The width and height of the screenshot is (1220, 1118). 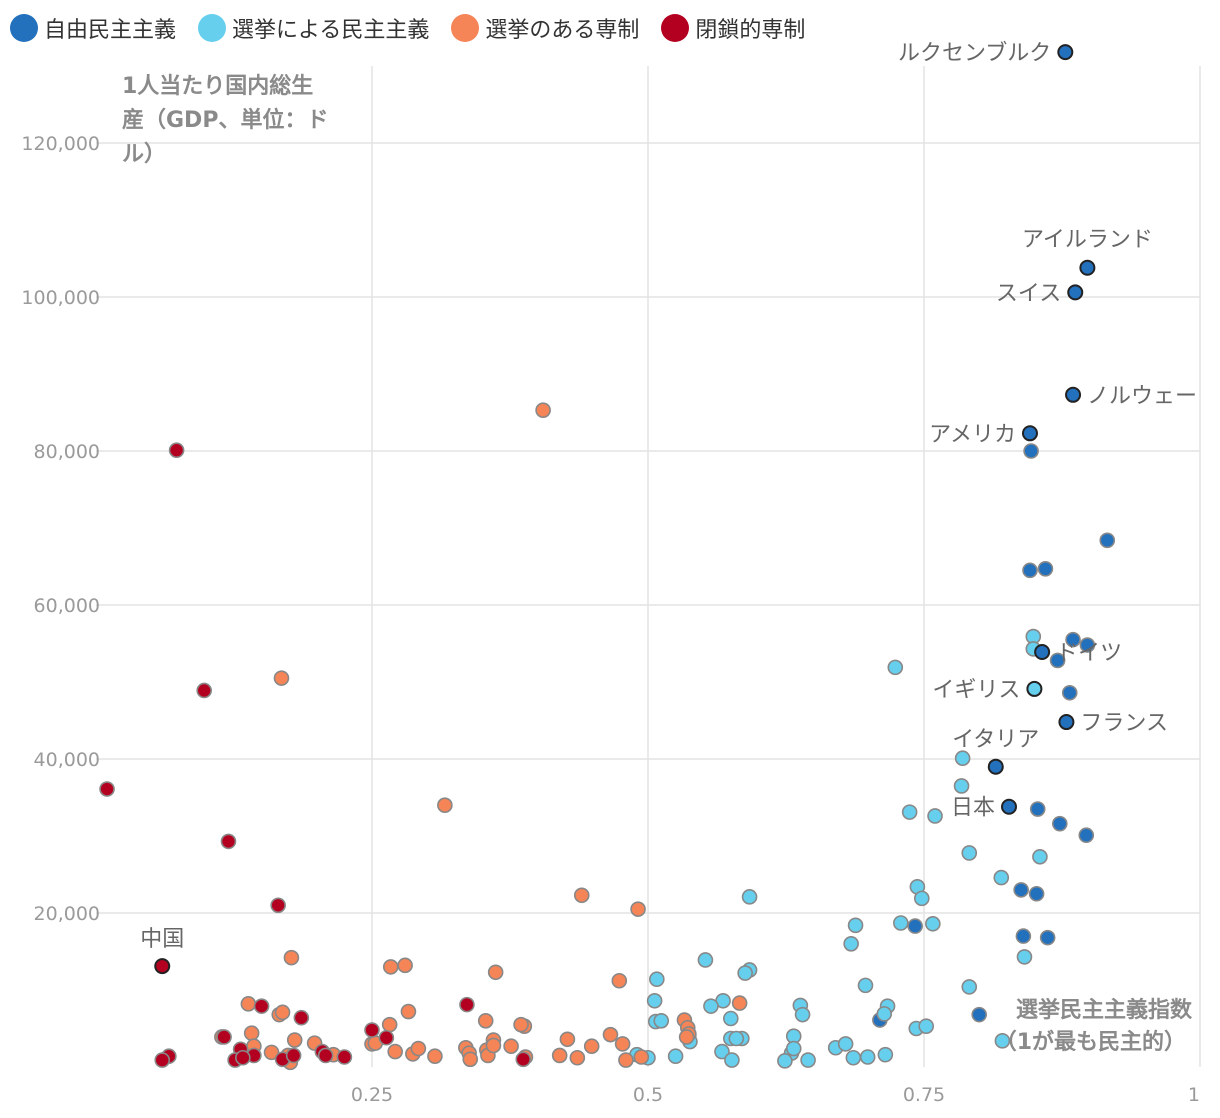 I want to click on legend-item-closed-autocracy: 閉鎖的専制, so click(x=733, y=28).